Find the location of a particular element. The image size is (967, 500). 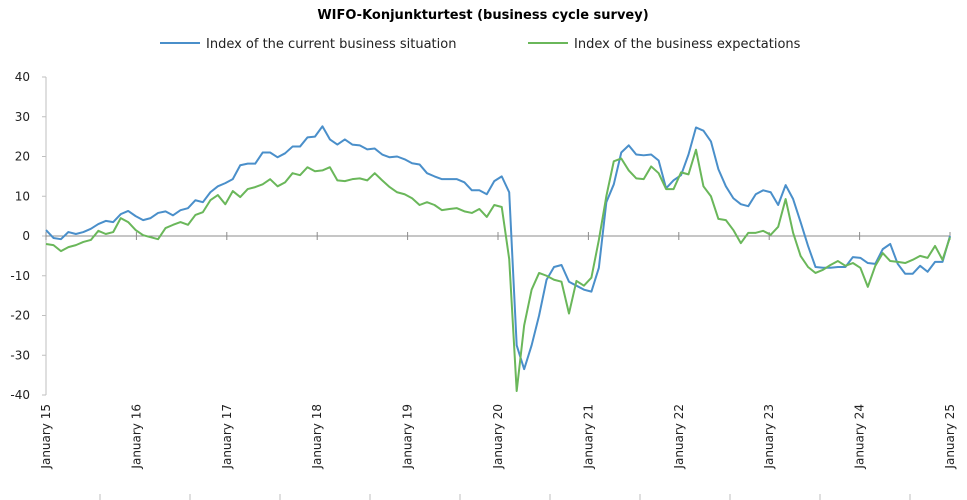

y-tick-label: -30 is located at coordinates (20, 355).